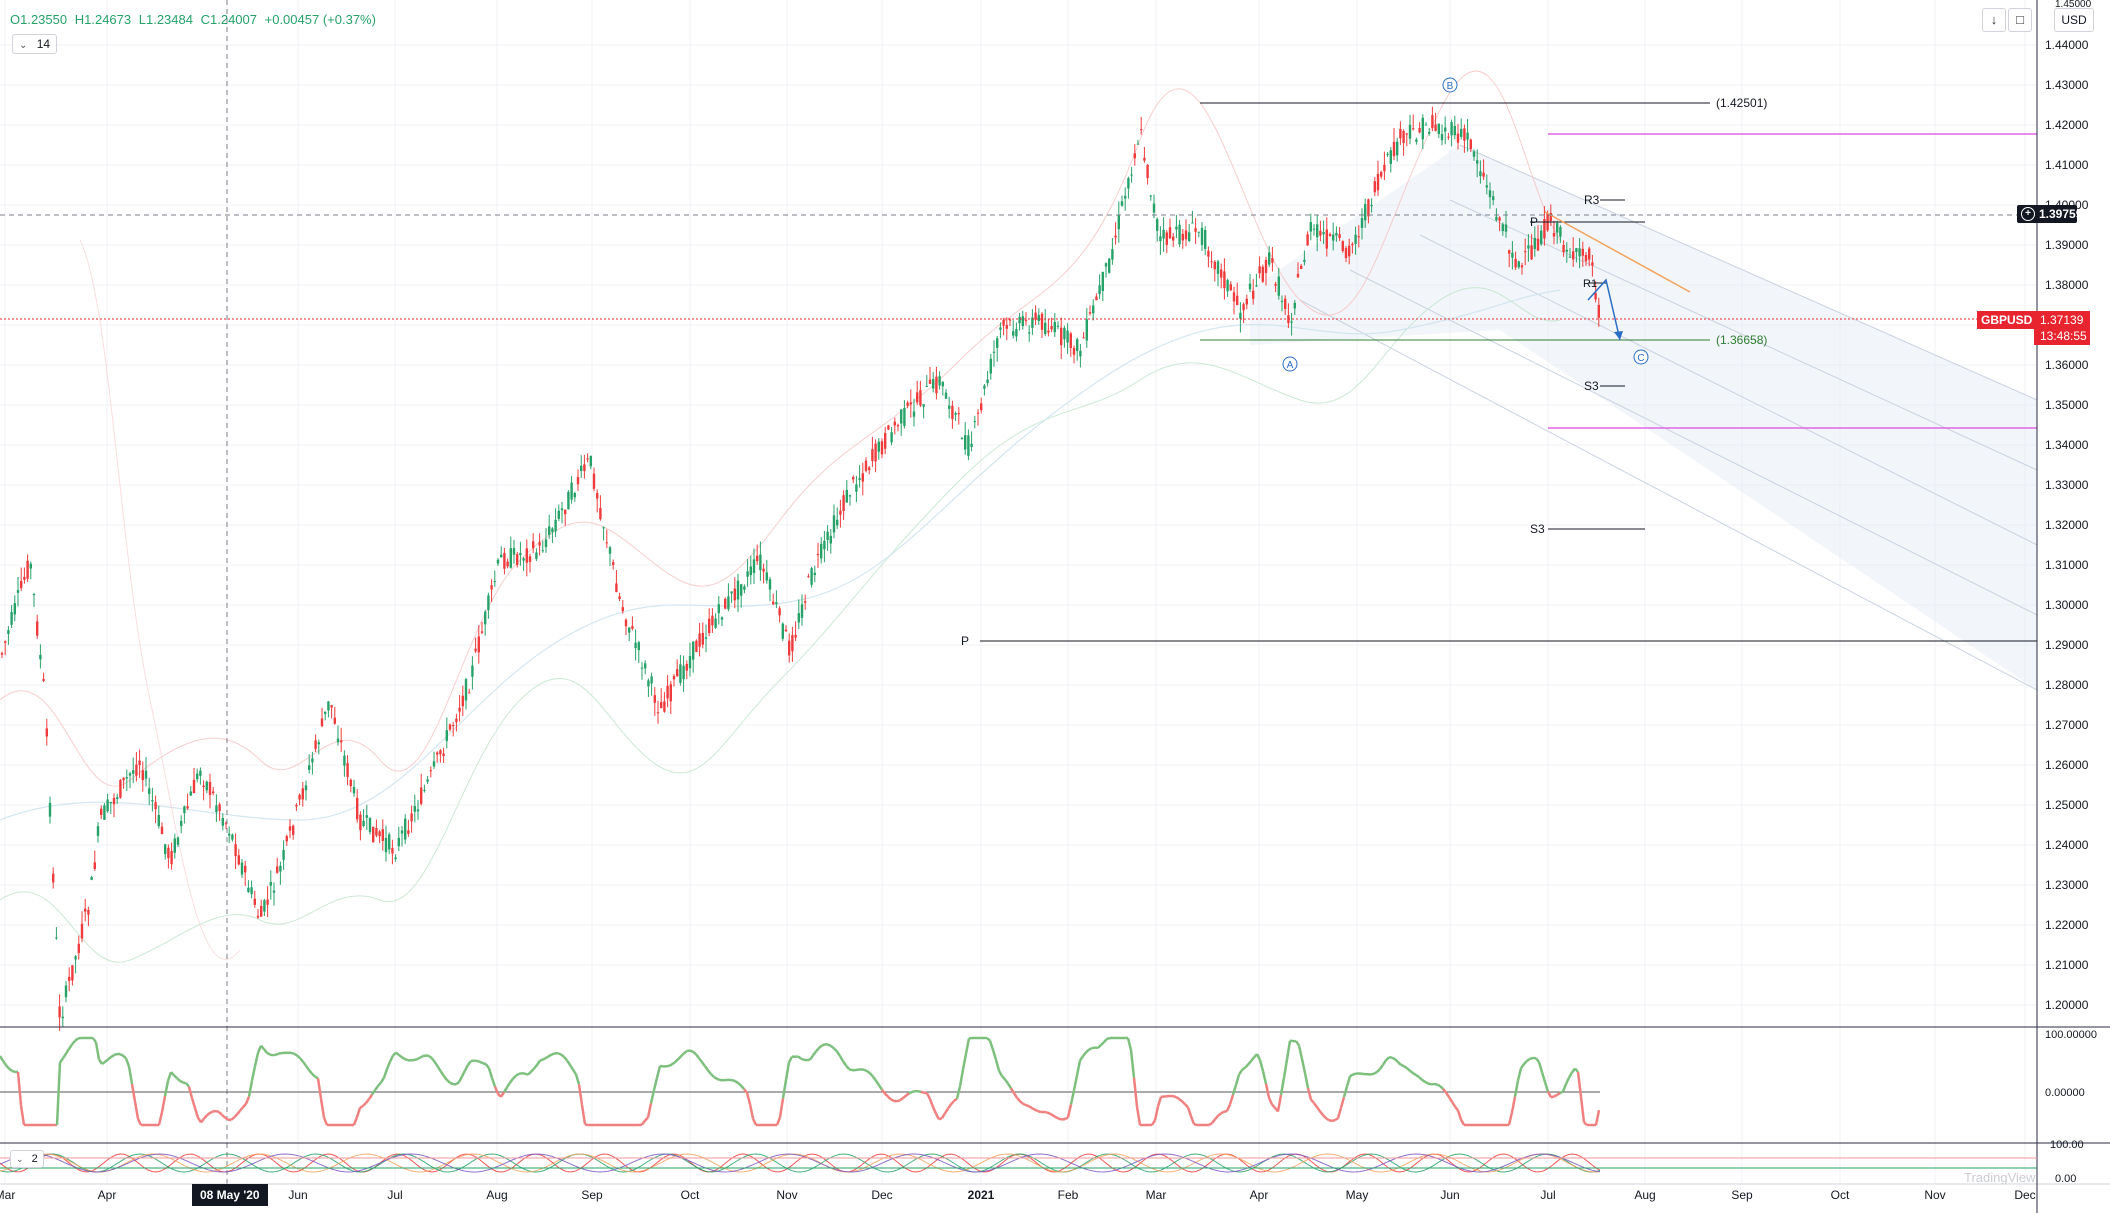  I want to click on lower-indicator-line, so click(800, 1163).